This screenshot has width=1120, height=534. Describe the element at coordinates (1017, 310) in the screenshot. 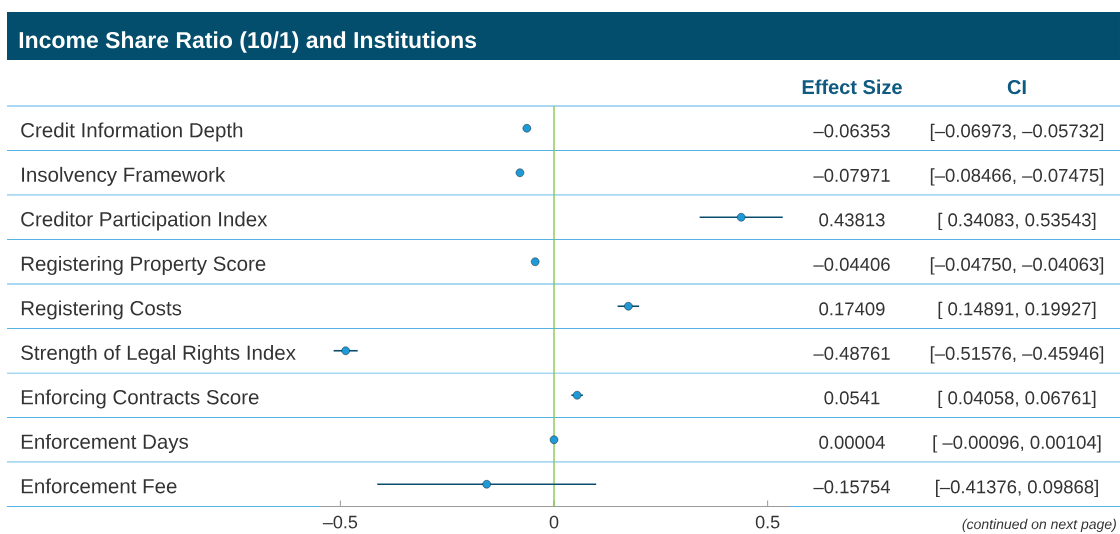

I see `text: [ 0.14891, 0.19927]` at that location.